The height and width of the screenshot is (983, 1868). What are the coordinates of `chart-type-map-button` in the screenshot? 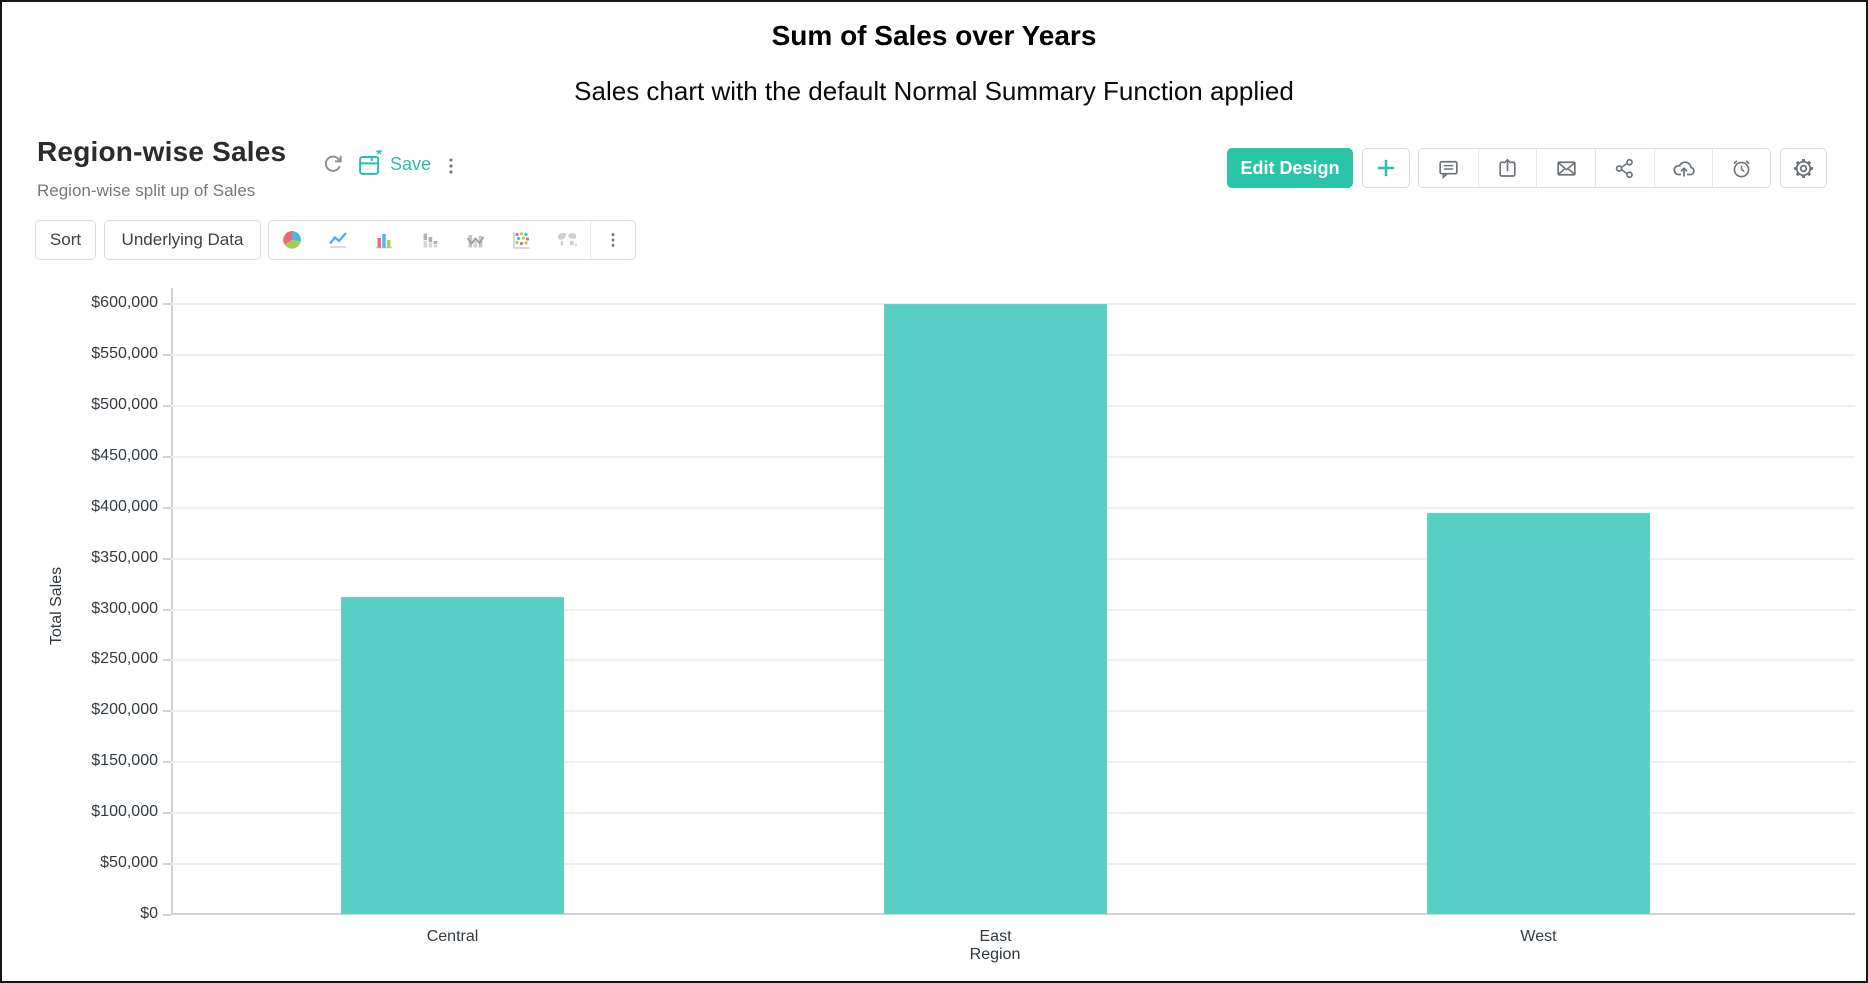 It's located at (567, 240).